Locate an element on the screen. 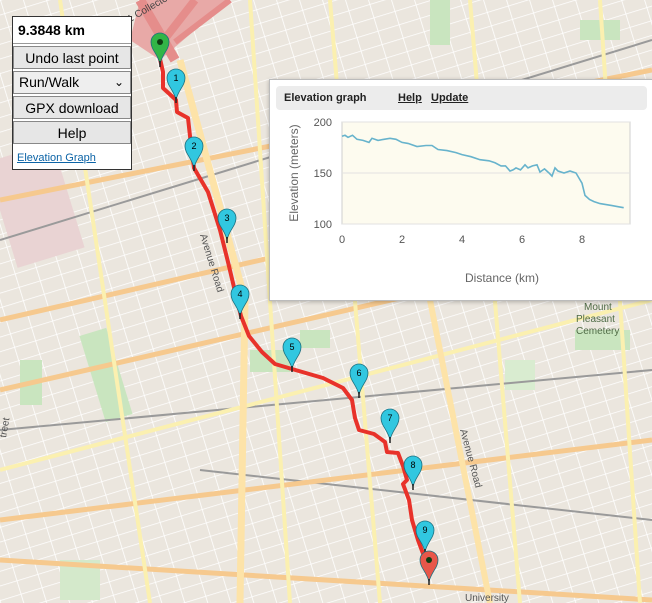  marker-number: 8 is located at coordinates (412, 465).